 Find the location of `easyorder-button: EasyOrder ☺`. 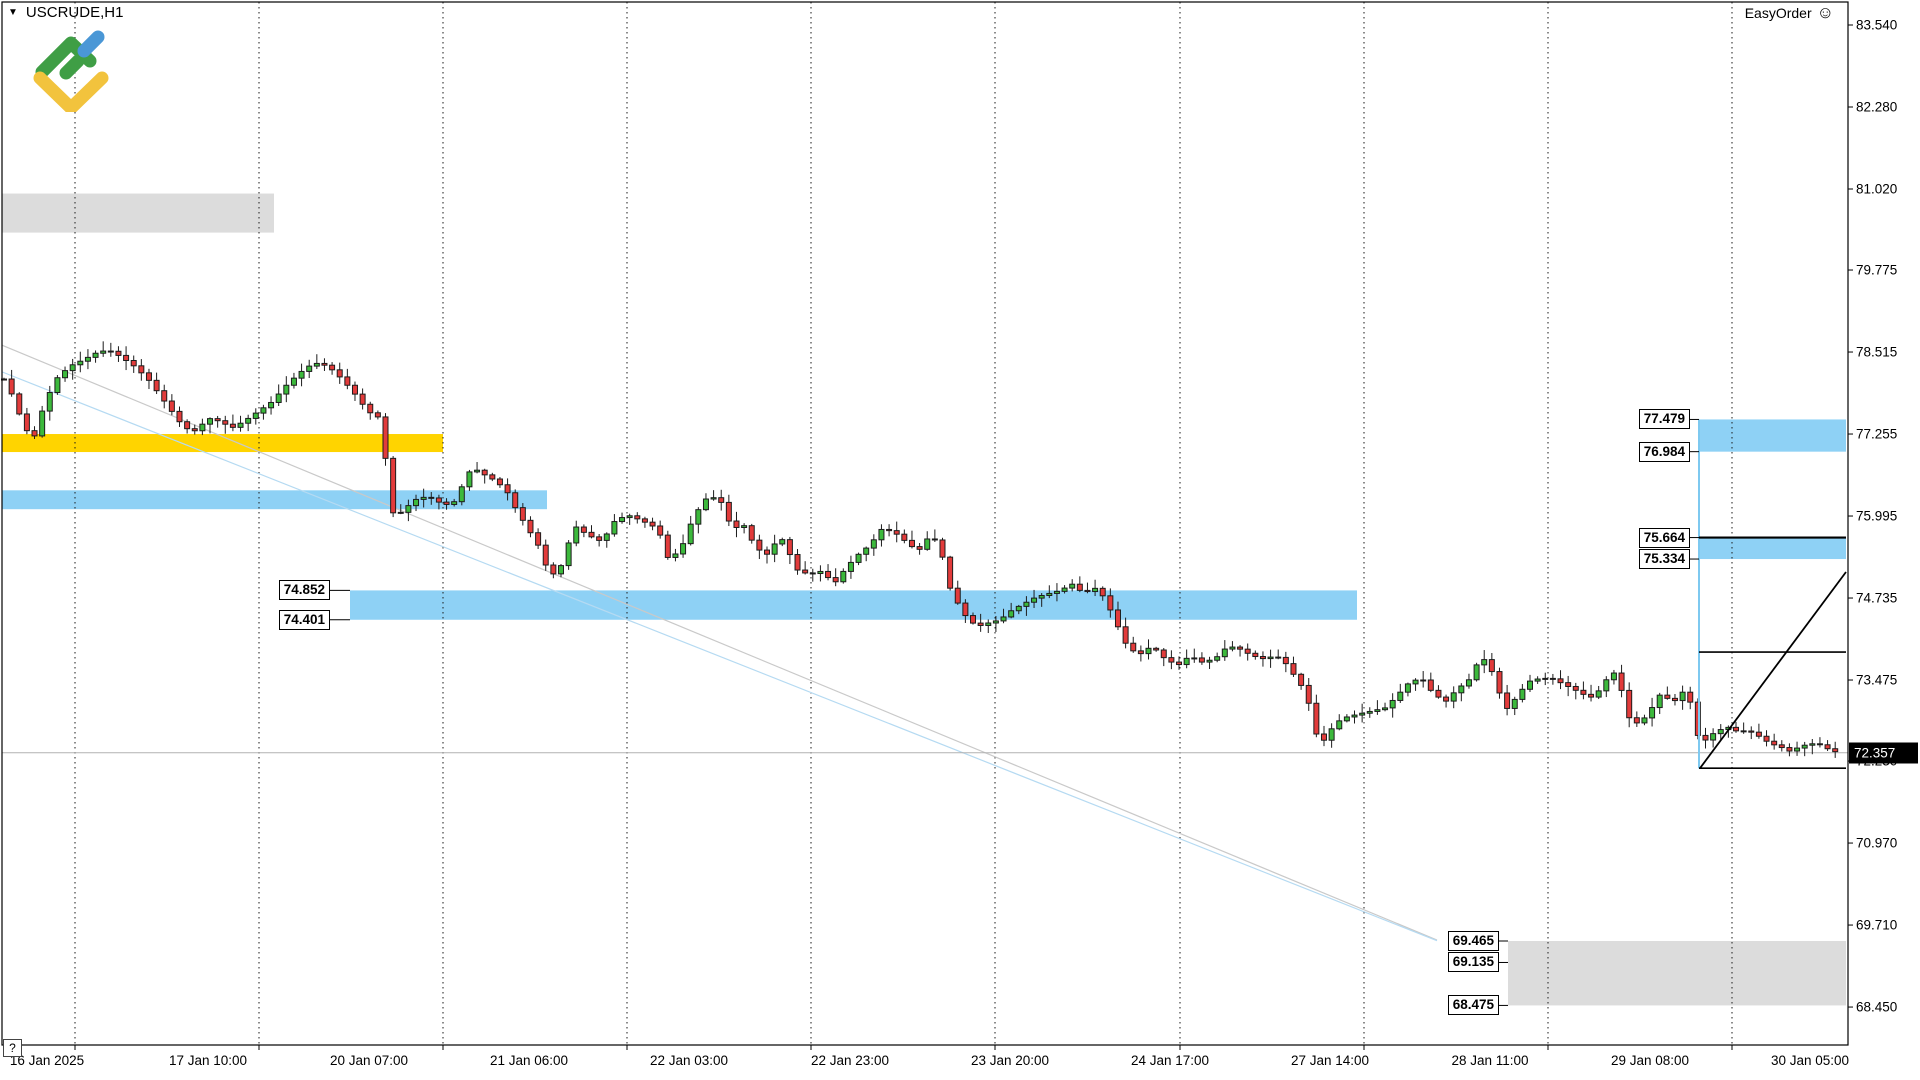

easyorder-button: EasyOrder ☺ is located at coordinates (1789, 12).